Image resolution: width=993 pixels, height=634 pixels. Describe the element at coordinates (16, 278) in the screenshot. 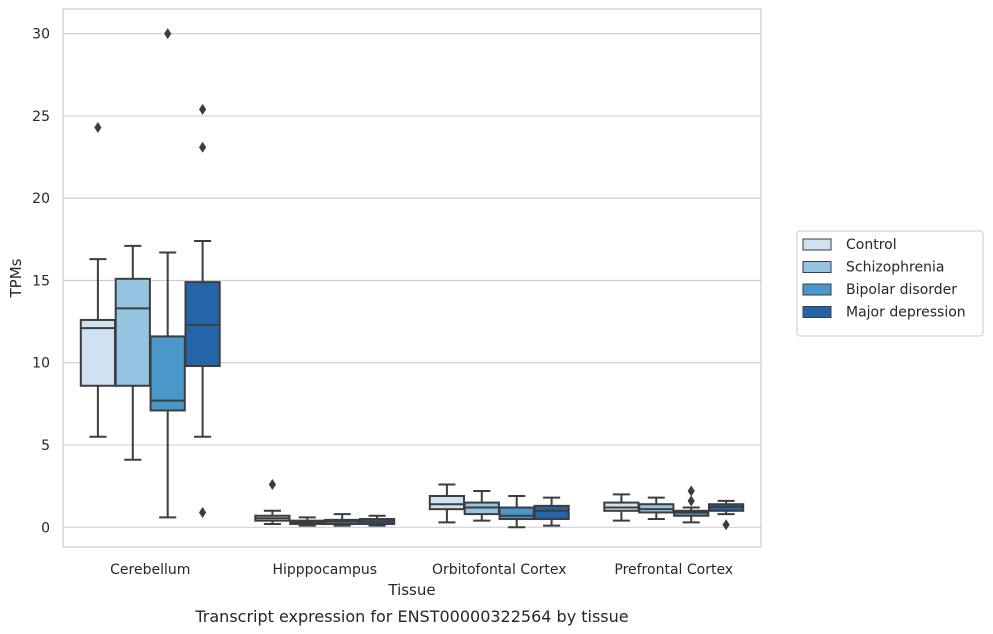

I see `y-axis-label: TPMs` at that location.